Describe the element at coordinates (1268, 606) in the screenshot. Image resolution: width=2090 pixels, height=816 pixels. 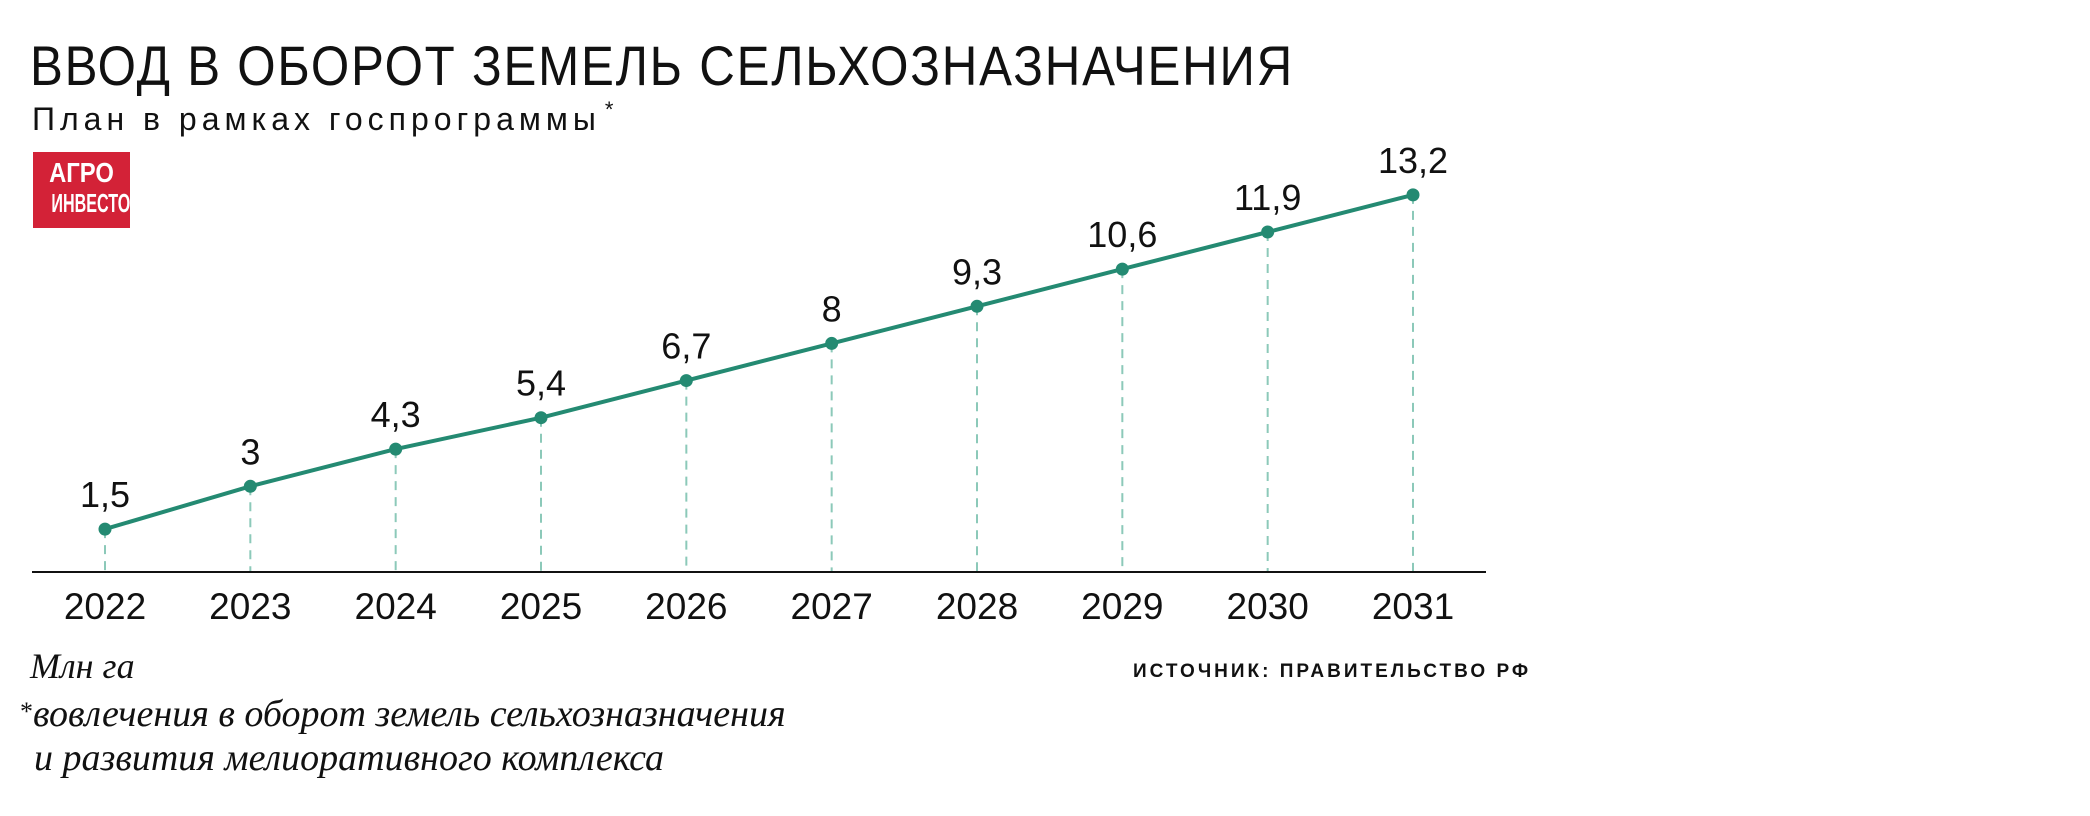
I see `x-tick-label: 2030` at that location.